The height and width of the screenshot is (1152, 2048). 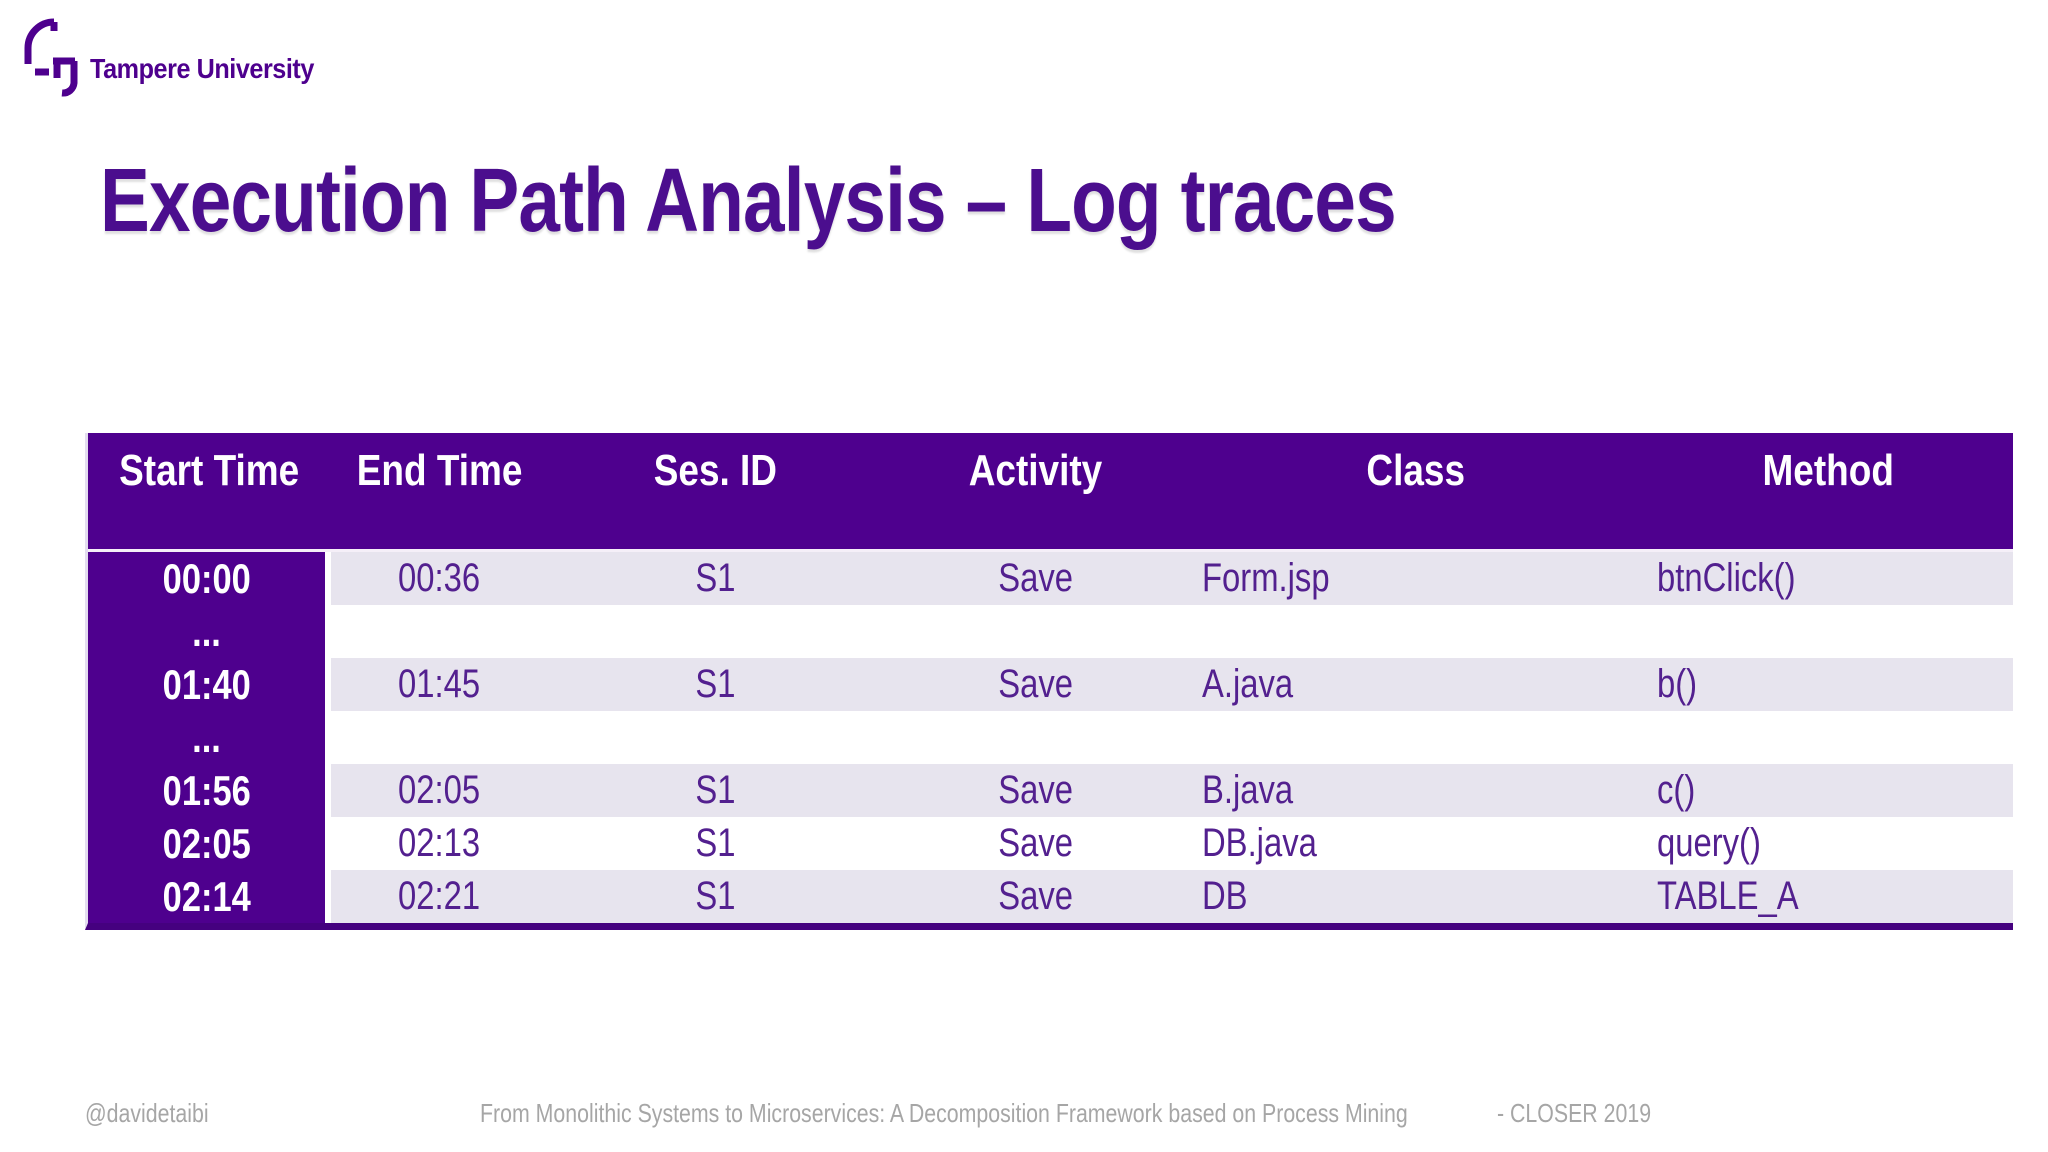 What do you see at coordinates (1828, 578) in the screenshot?
I see `table-cell: btnClick()` at bounding box center [1828, 578].